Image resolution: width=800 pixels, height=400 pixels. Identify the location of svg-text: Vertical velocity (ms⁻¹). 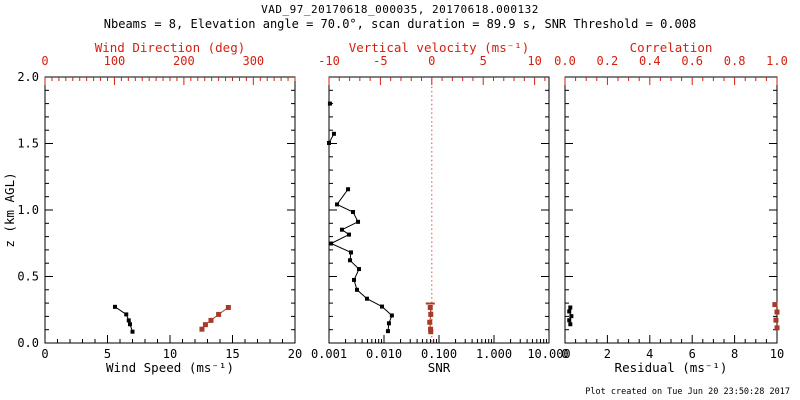
(439, 47).